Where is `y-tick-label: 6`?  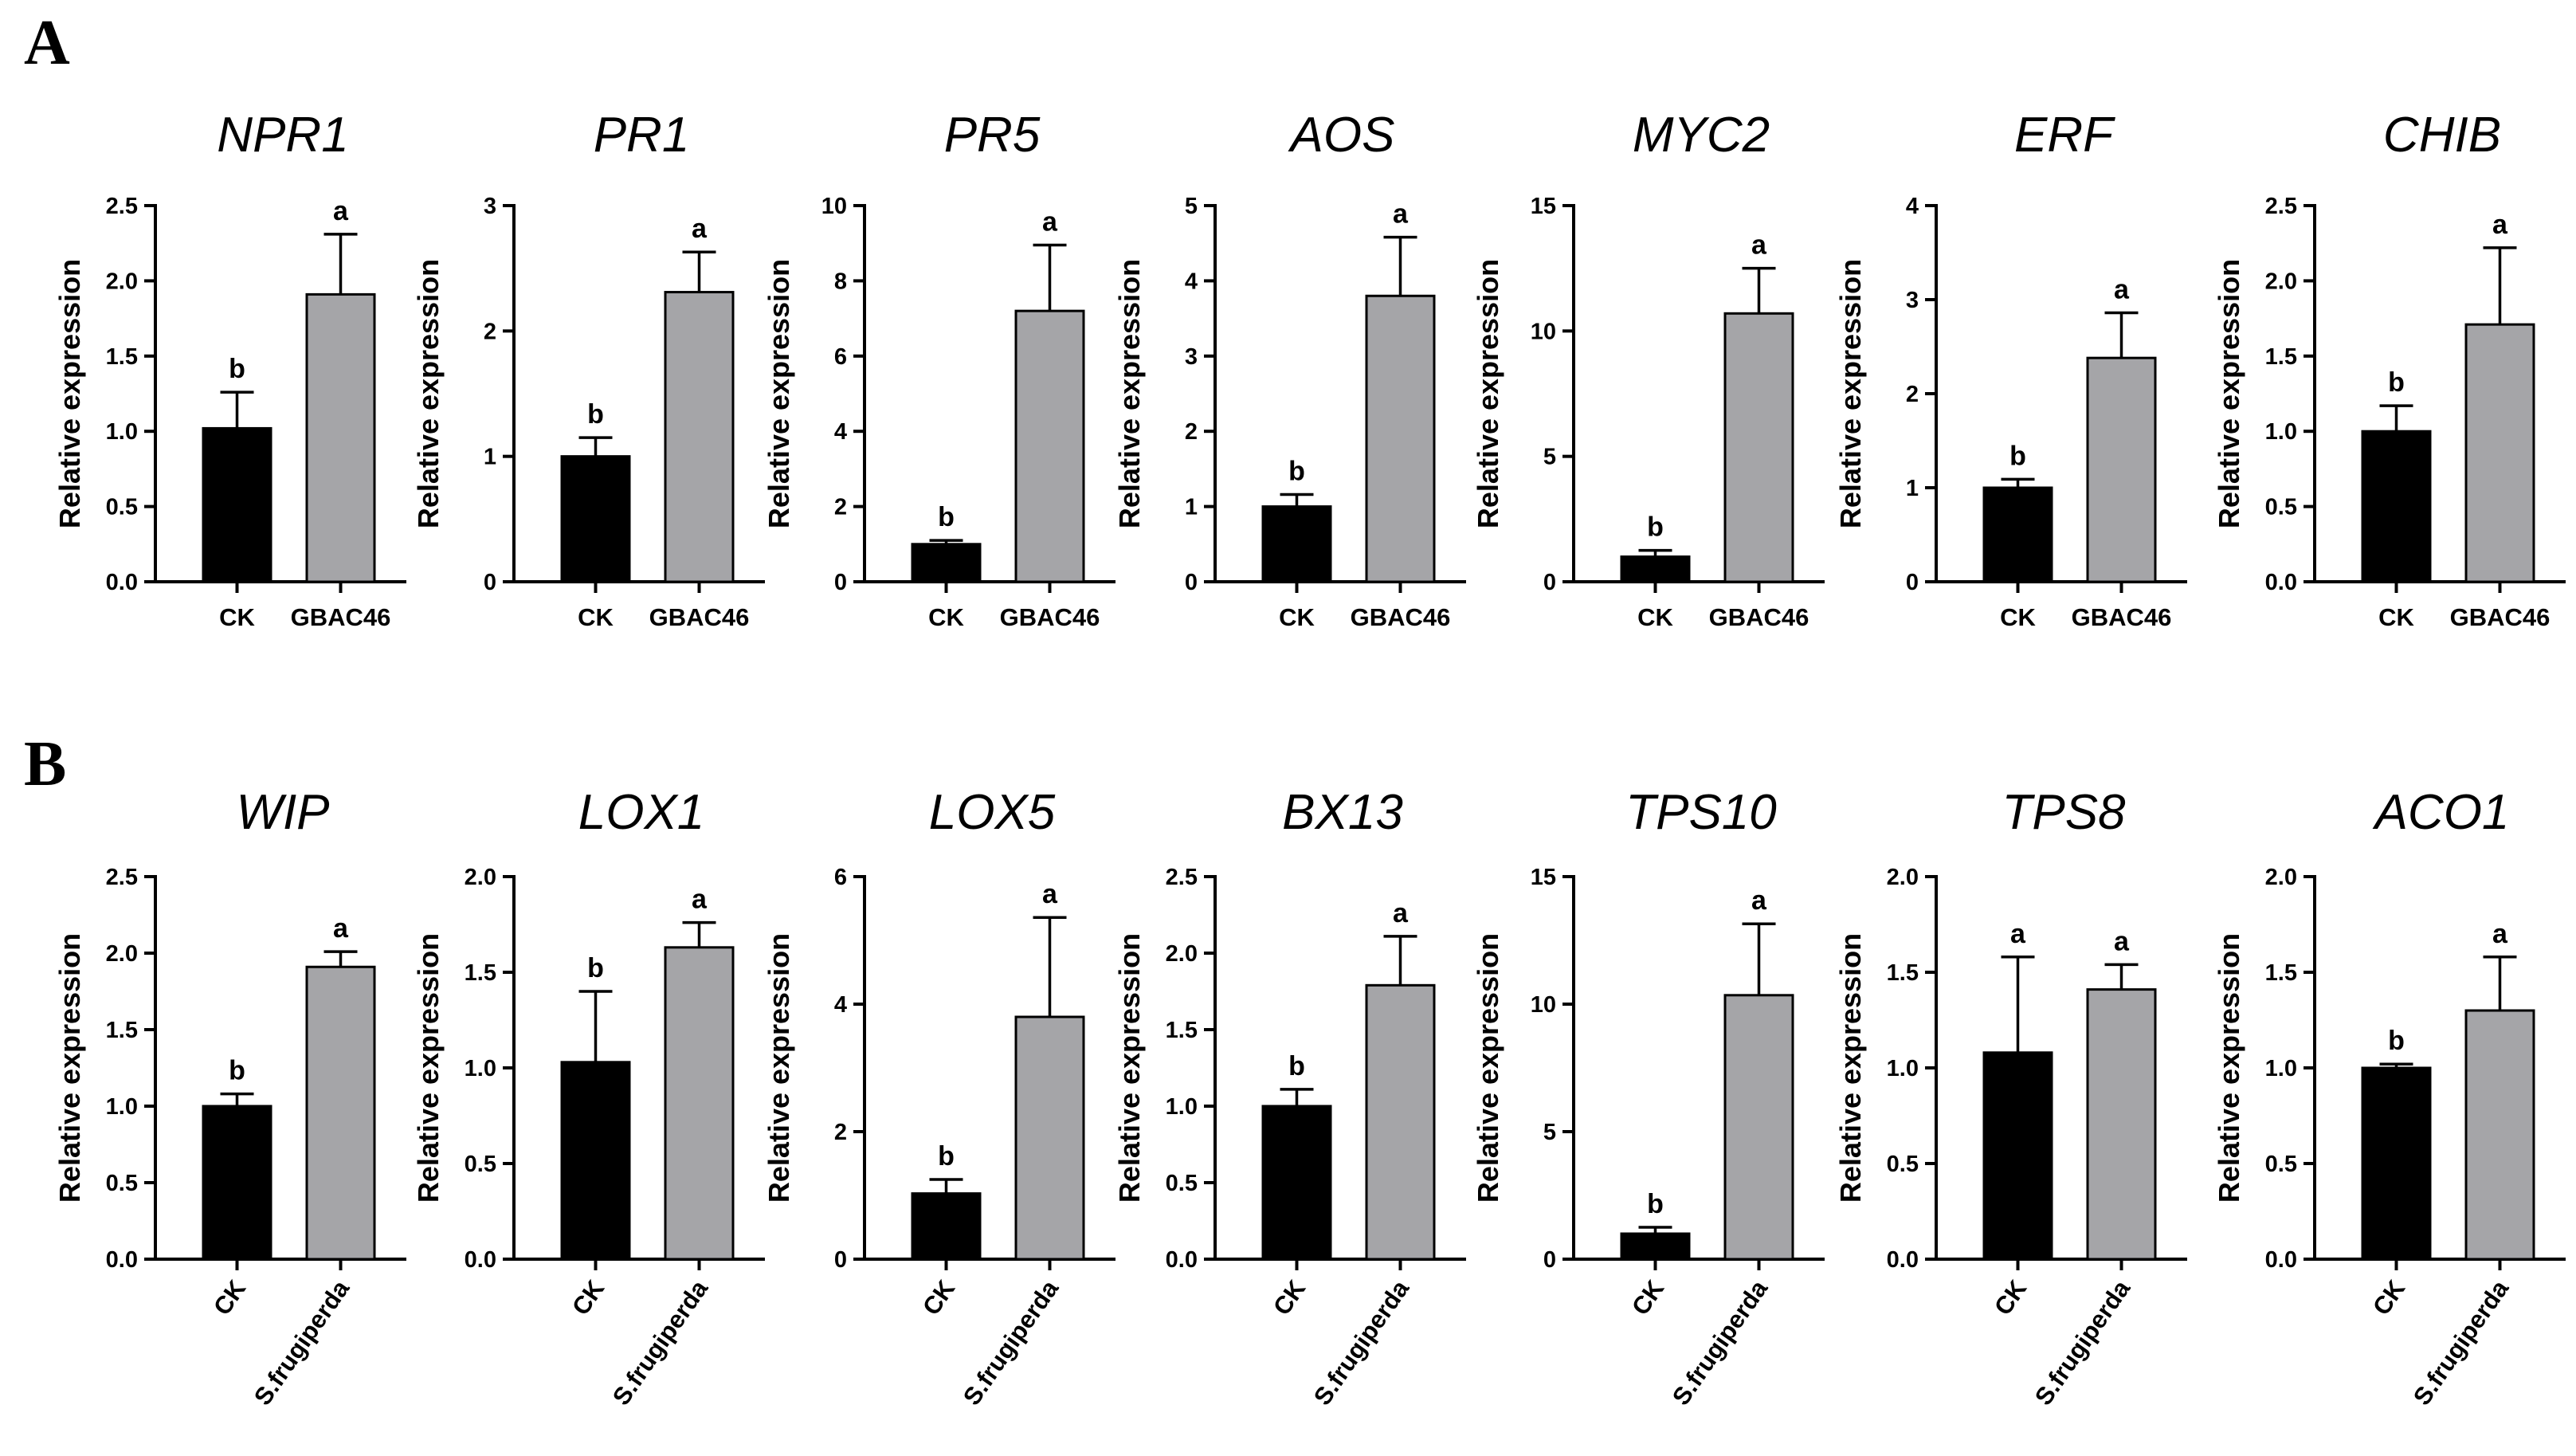 y-tick-label: 6 is located at coordinates (840, 357).